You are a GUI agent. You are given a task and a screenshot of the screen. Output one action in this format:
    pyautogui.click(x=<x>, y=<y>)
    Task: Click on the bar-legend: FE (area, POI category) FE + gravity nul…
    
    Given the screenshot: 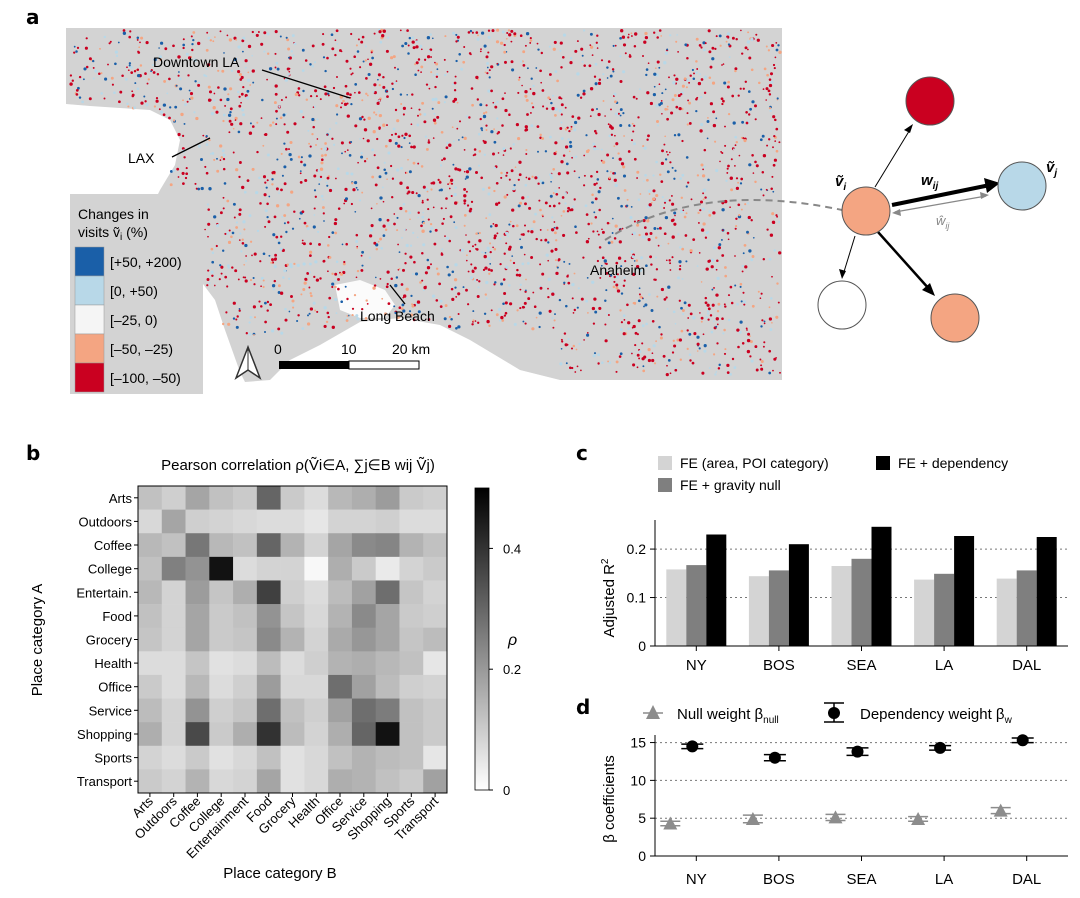 What is the action you would take?
    pyautogui.click(x=833, y=474)
    